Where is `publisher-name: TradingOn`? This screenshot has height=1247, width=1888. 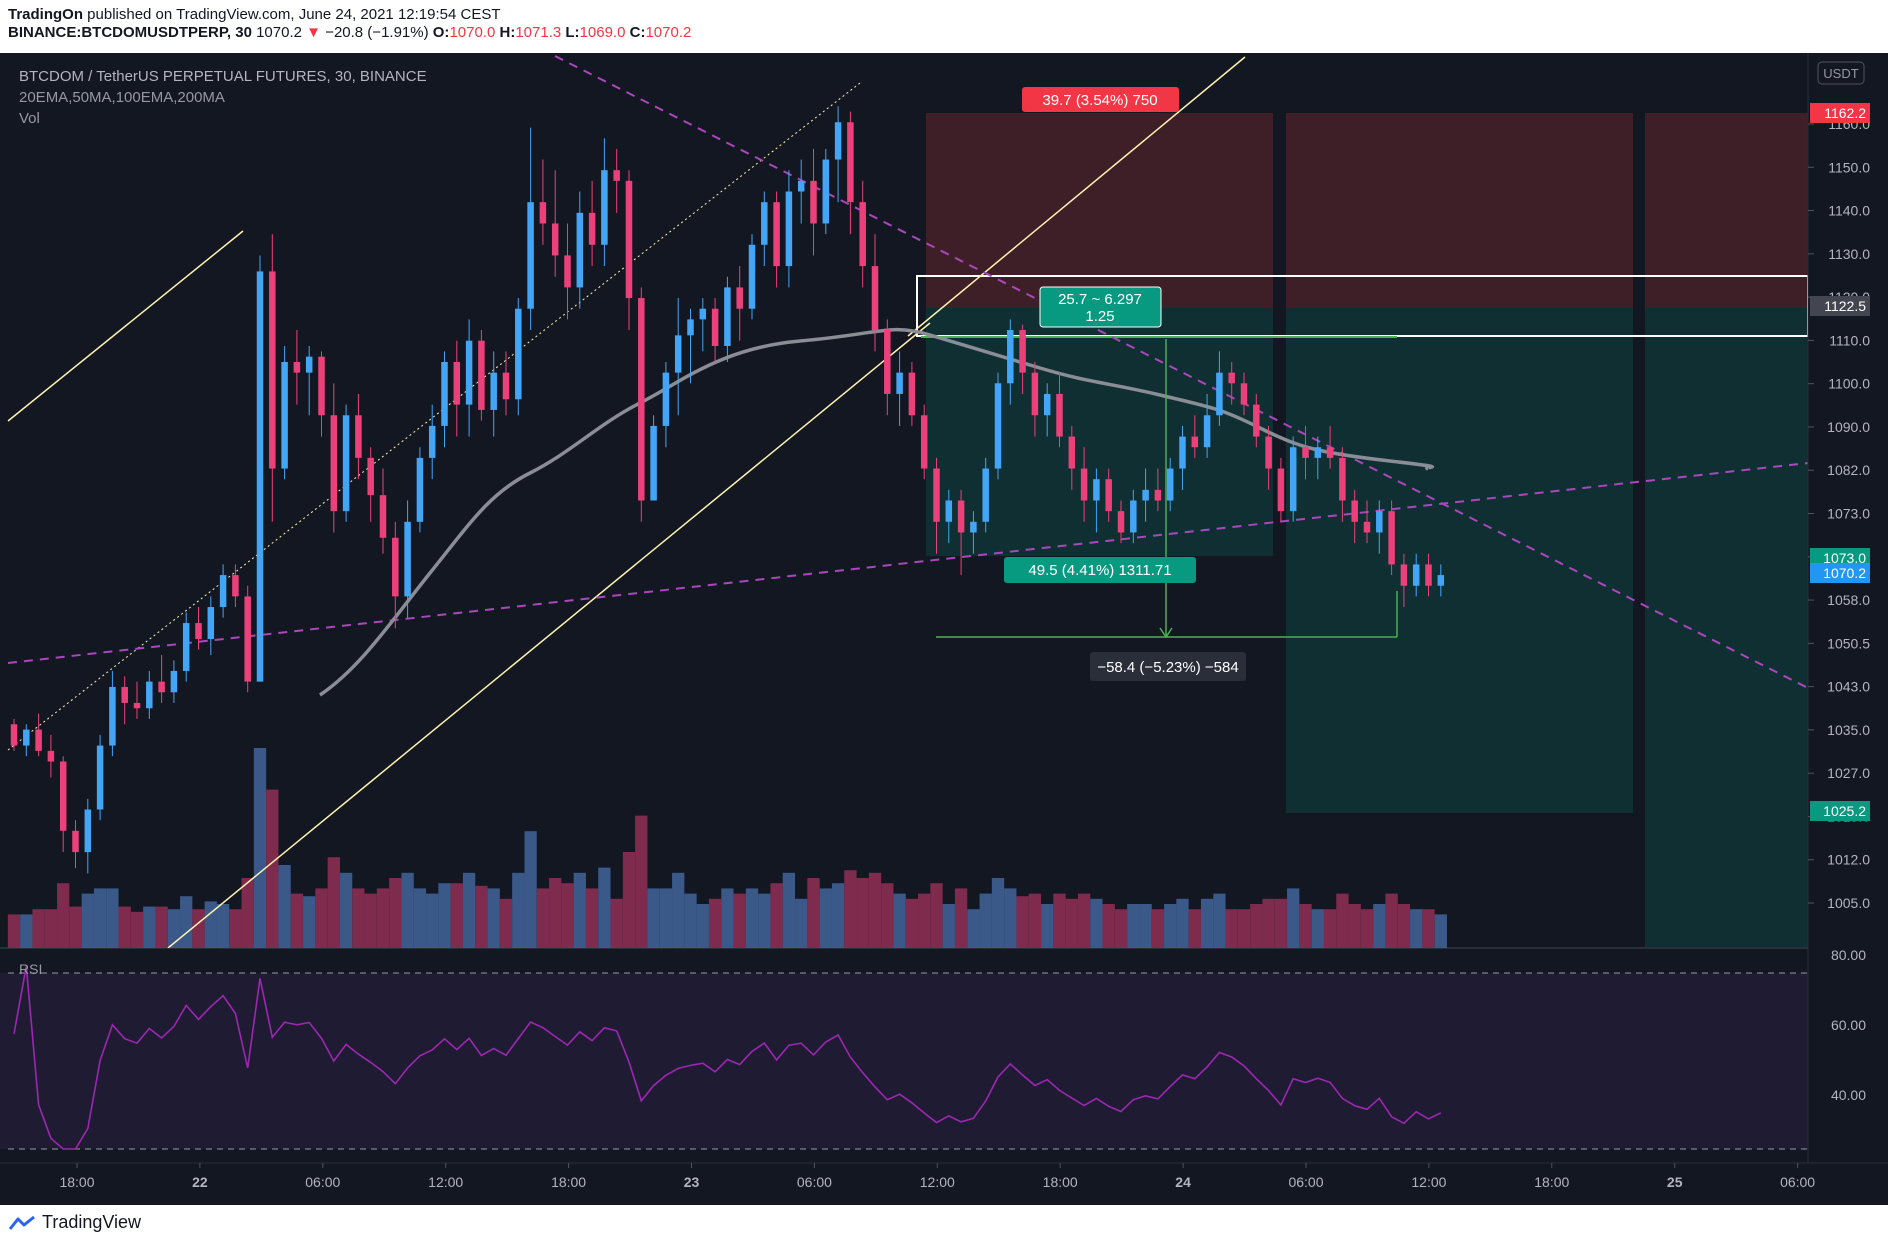 publisher-name: TradingOn is located at coordinates (45, 14).